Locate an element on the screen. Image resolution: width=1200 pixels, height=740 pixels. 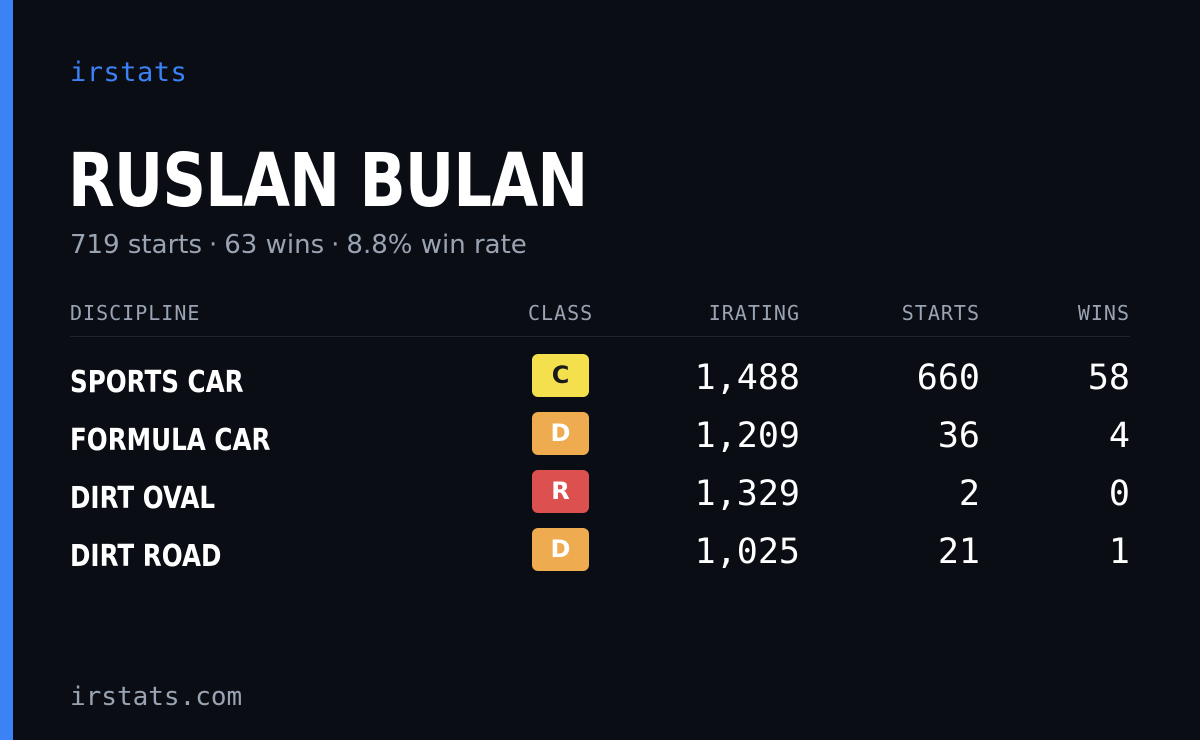
summary-starts: 719 starts is located at coordinates (136, 245).